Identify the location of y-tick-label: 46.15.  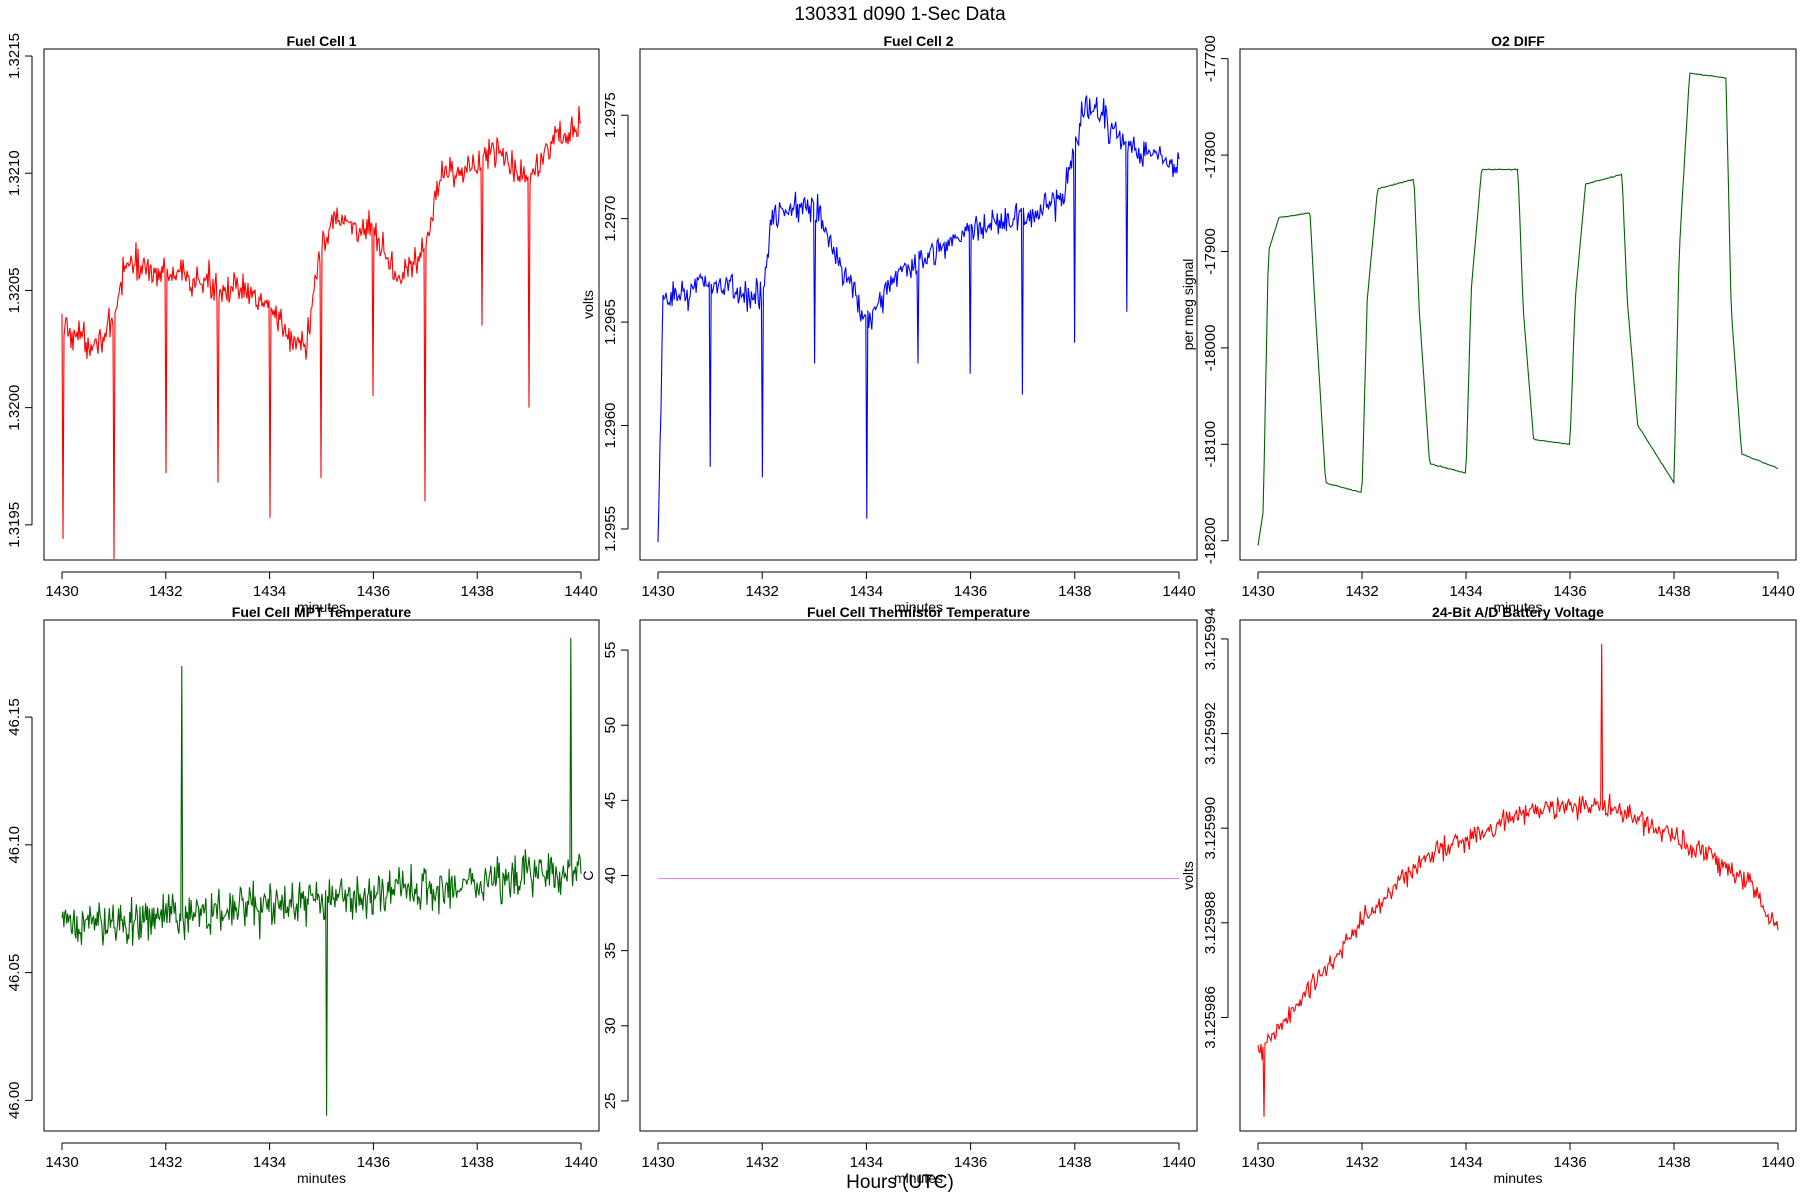
(14, 717).